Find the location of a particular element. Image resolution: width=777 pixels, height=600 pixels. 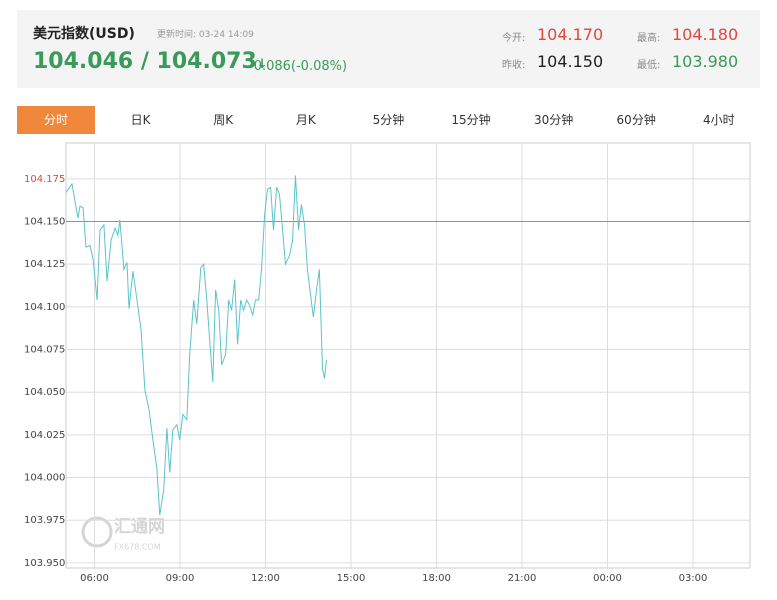

x-tick-label: 18:00 is located at coordinates (436, 578).